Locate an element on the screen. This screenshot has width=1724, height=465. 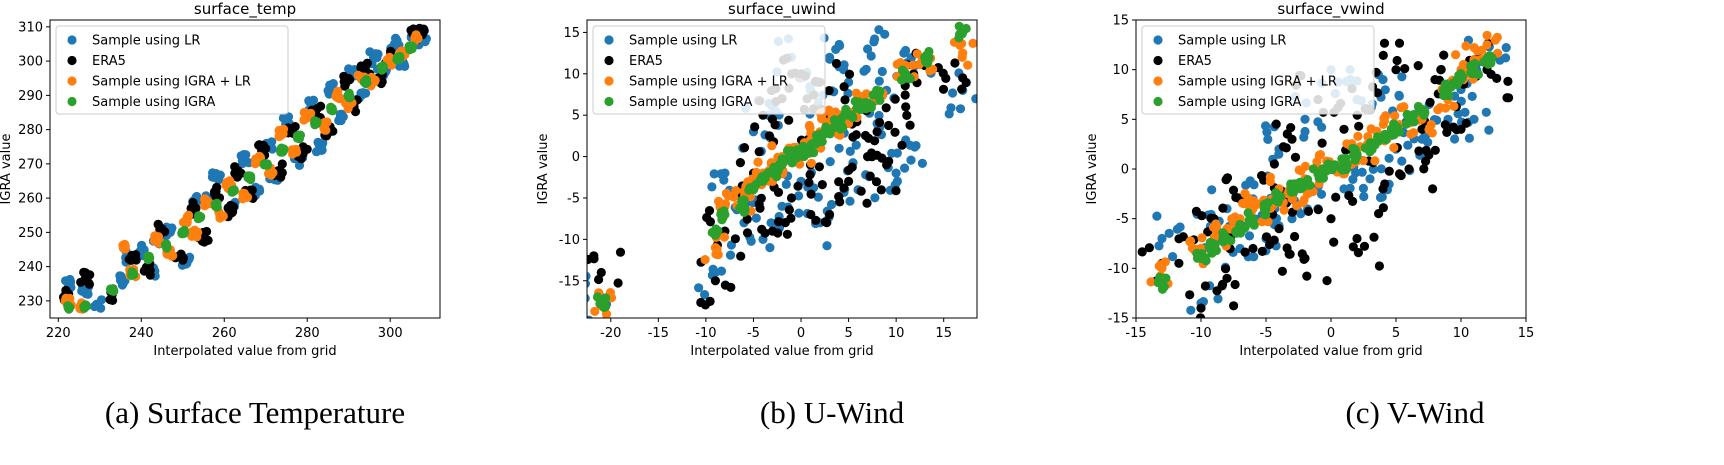
x-tick-label: 220 is located at coordinates (58, 333).